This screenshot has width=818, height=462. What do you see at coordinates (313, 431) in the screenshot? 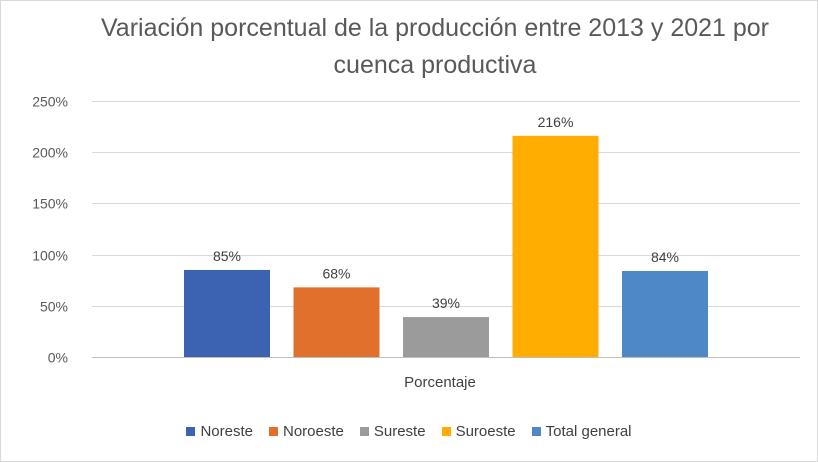
I see `legend-label: Noroeste` at bounding box center [313, 431].